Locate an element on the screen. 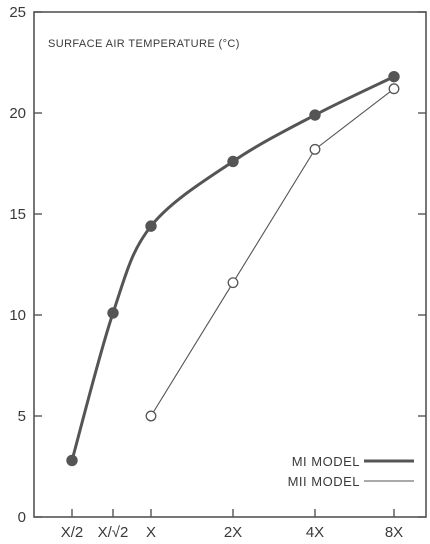  x-tick-label: X is located at coordinates (151, 532).